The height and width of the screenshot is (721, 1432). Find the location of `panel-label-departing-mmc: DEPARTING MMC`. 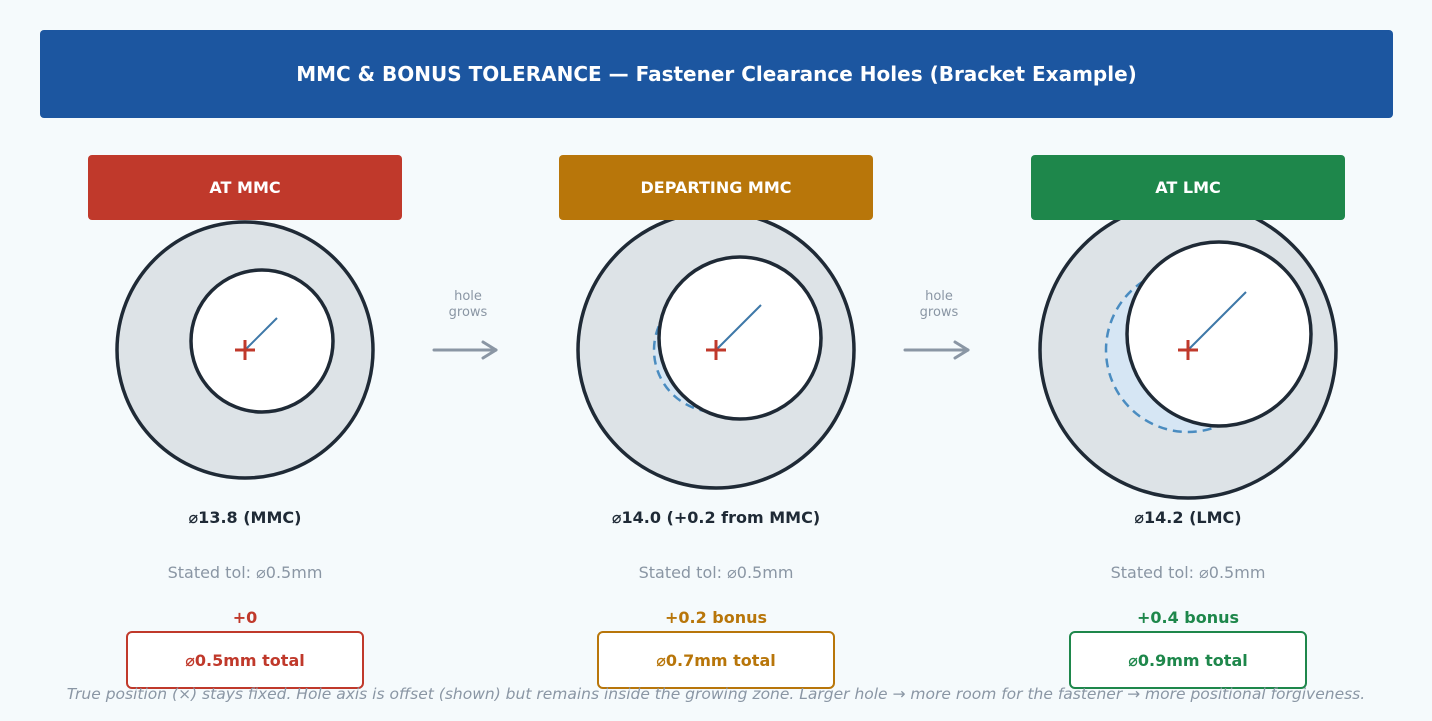

panel-label-departing-mmc: DEPARTING MMC is located at coordinates (716, 187).